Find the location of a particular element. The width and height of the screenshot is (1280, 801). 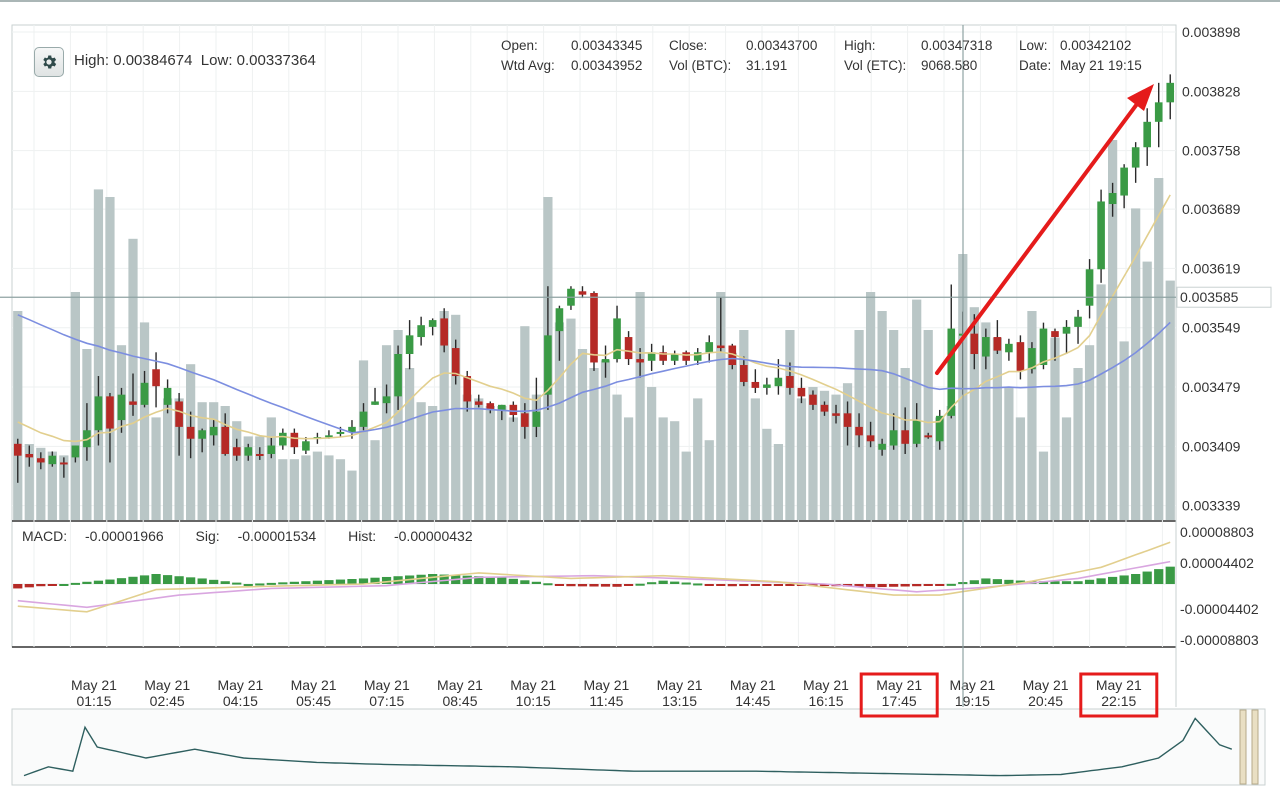

x-tick-time: 02:45 is located at coordinates (167, 701).